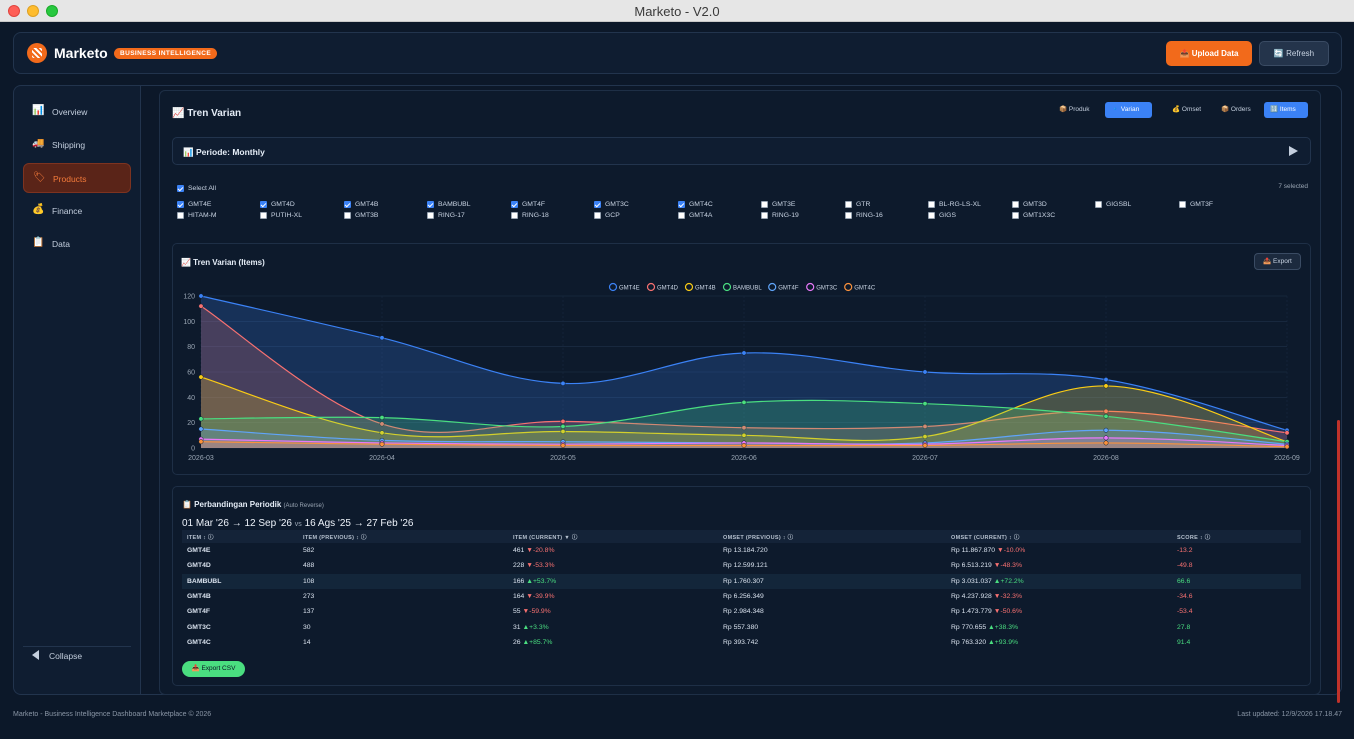 Image resolution: width=1354 pixels, height=739 pixels. What do you see at coordinates (772, 287) in the screenshot?
I see `legend-marker-gmt4f` at bounding box center [772, 287].